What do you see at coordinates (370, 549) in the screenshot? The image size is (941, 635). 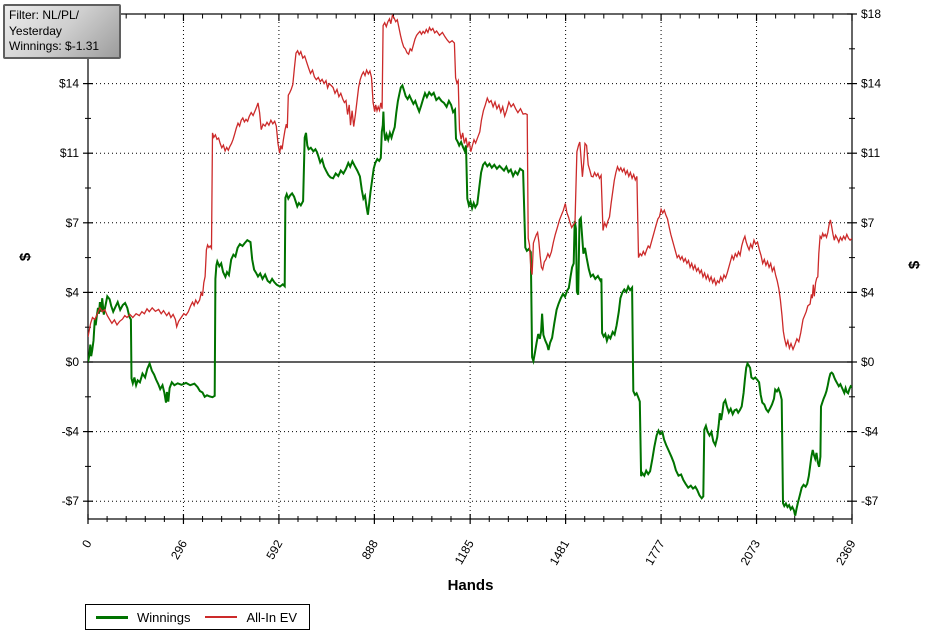 I see `x-tick-label: 888` at bounding box center [370, 549].